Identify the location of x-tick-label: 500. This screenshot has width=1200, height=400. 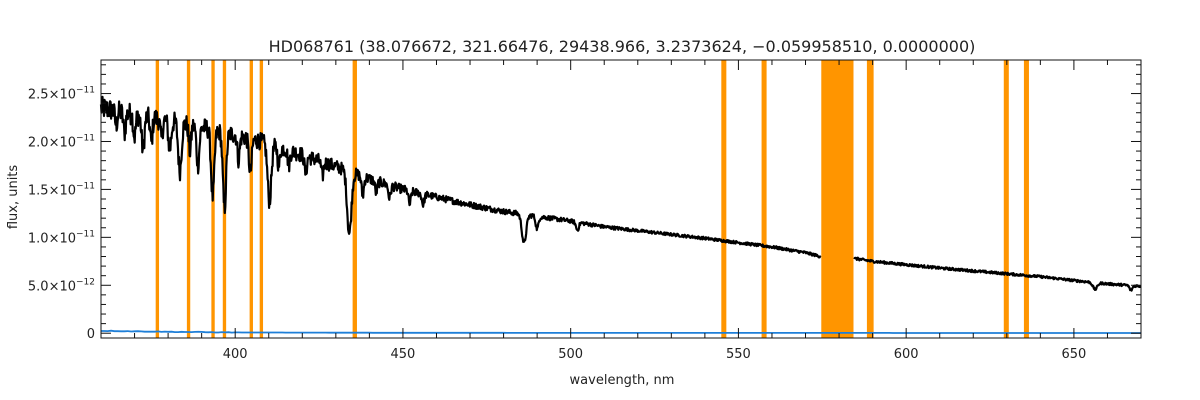
(570, 354).